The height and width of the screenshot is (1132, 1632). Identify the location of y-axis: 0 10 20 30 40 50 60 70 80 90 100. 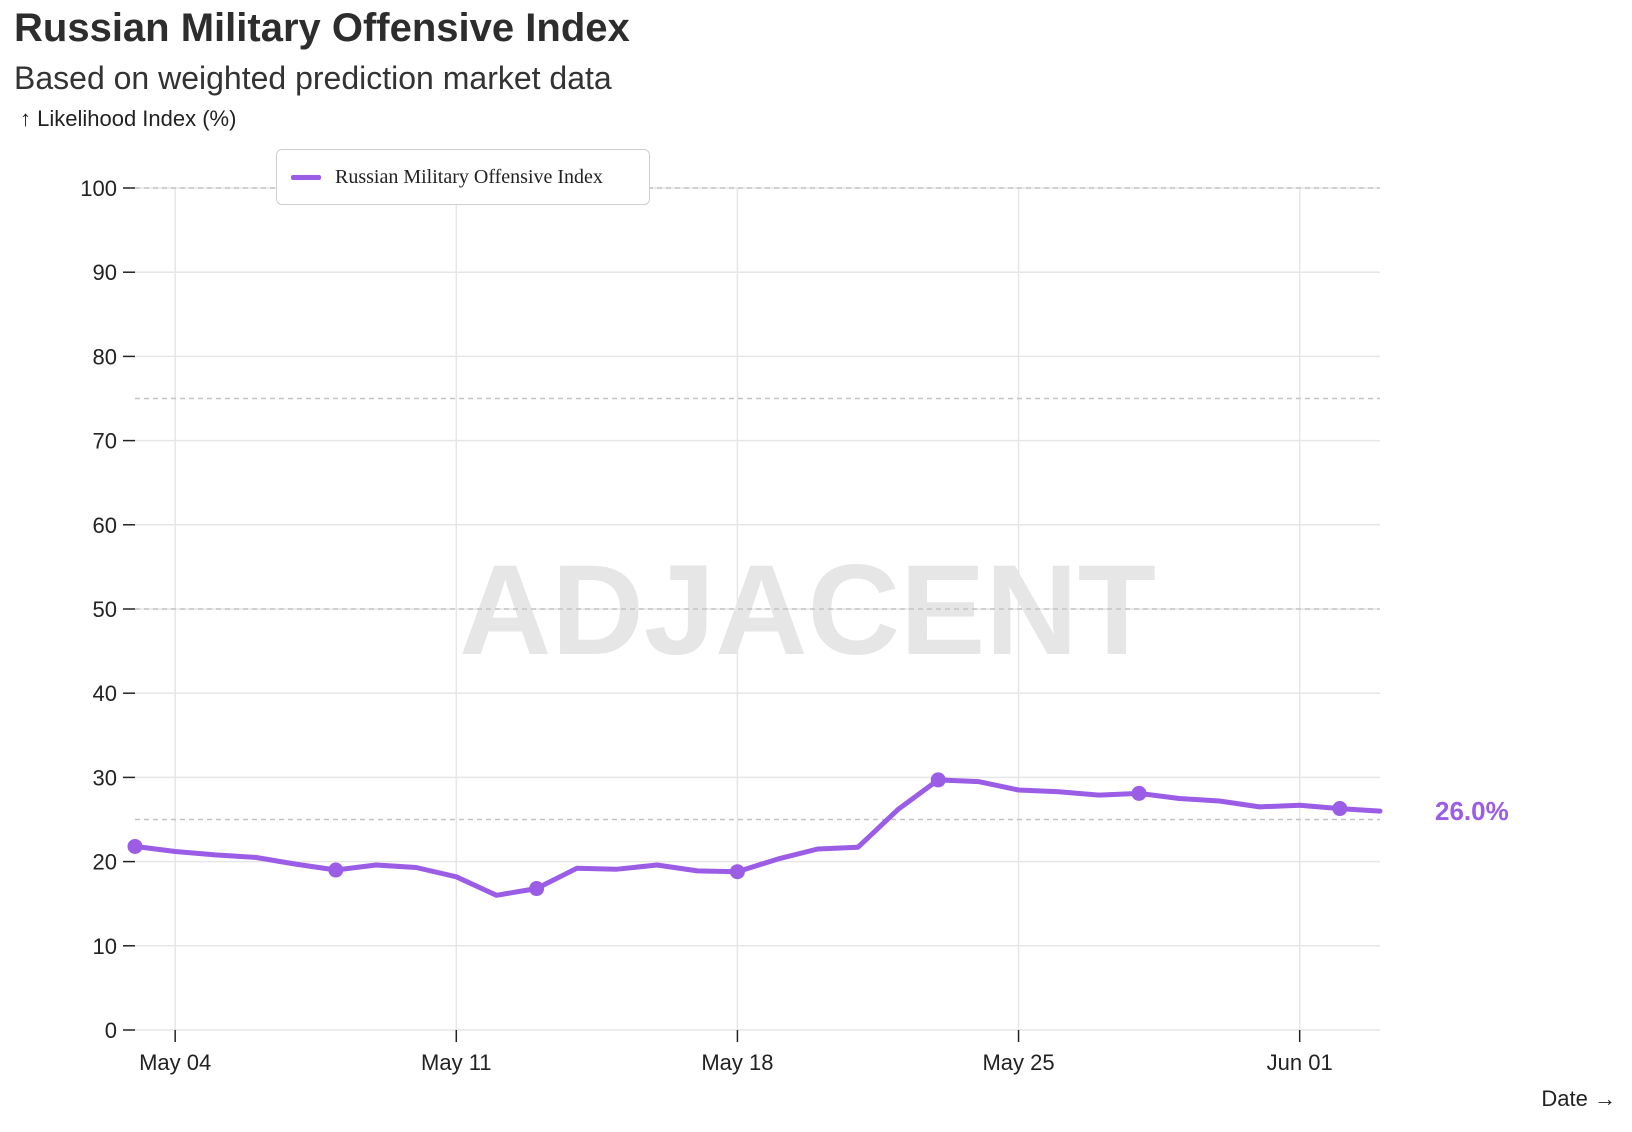
(107, 609).